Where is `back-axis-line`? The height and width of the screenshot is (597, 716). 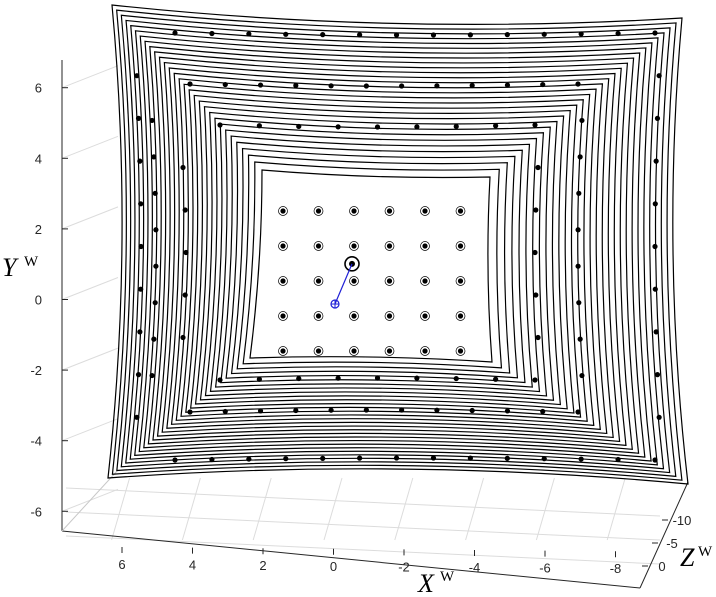 back-axis-line is located at coordinates (90, 500).